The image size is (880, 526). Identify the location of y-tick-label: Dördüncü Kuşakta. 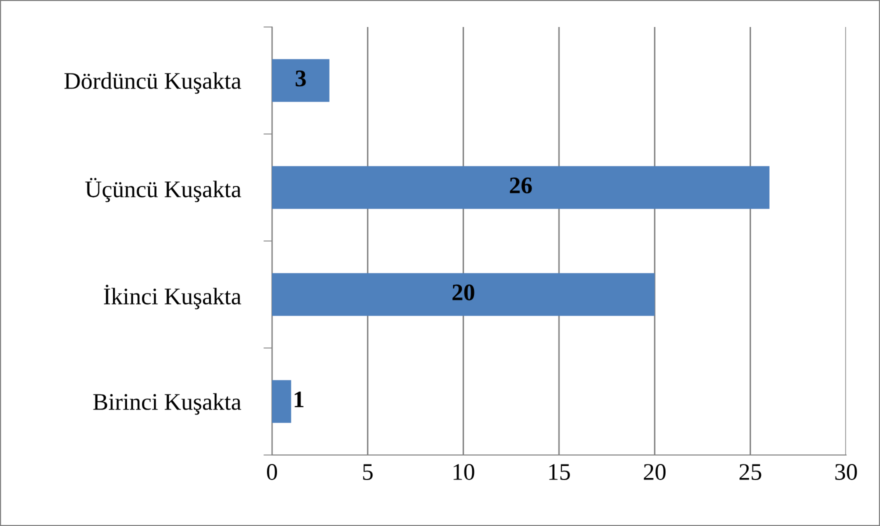
(153, 83).